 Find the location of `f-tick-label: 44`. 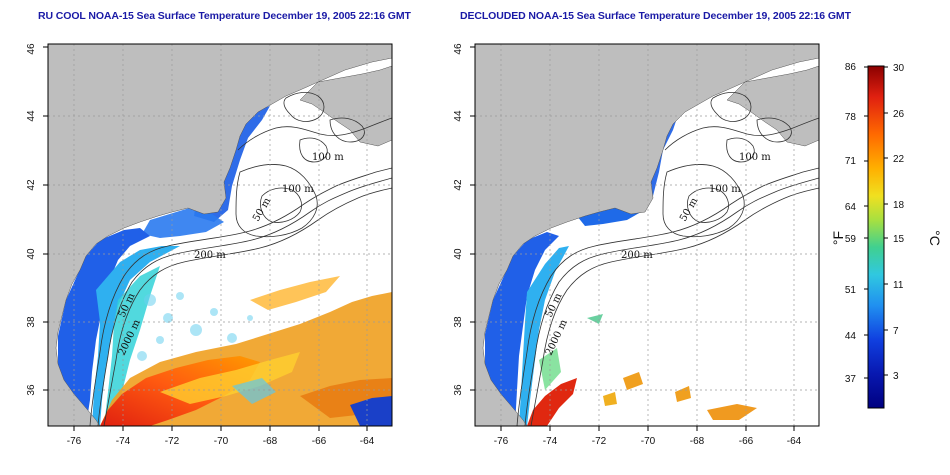

f-tick-label: 44 is located at coordinates (851, 336).